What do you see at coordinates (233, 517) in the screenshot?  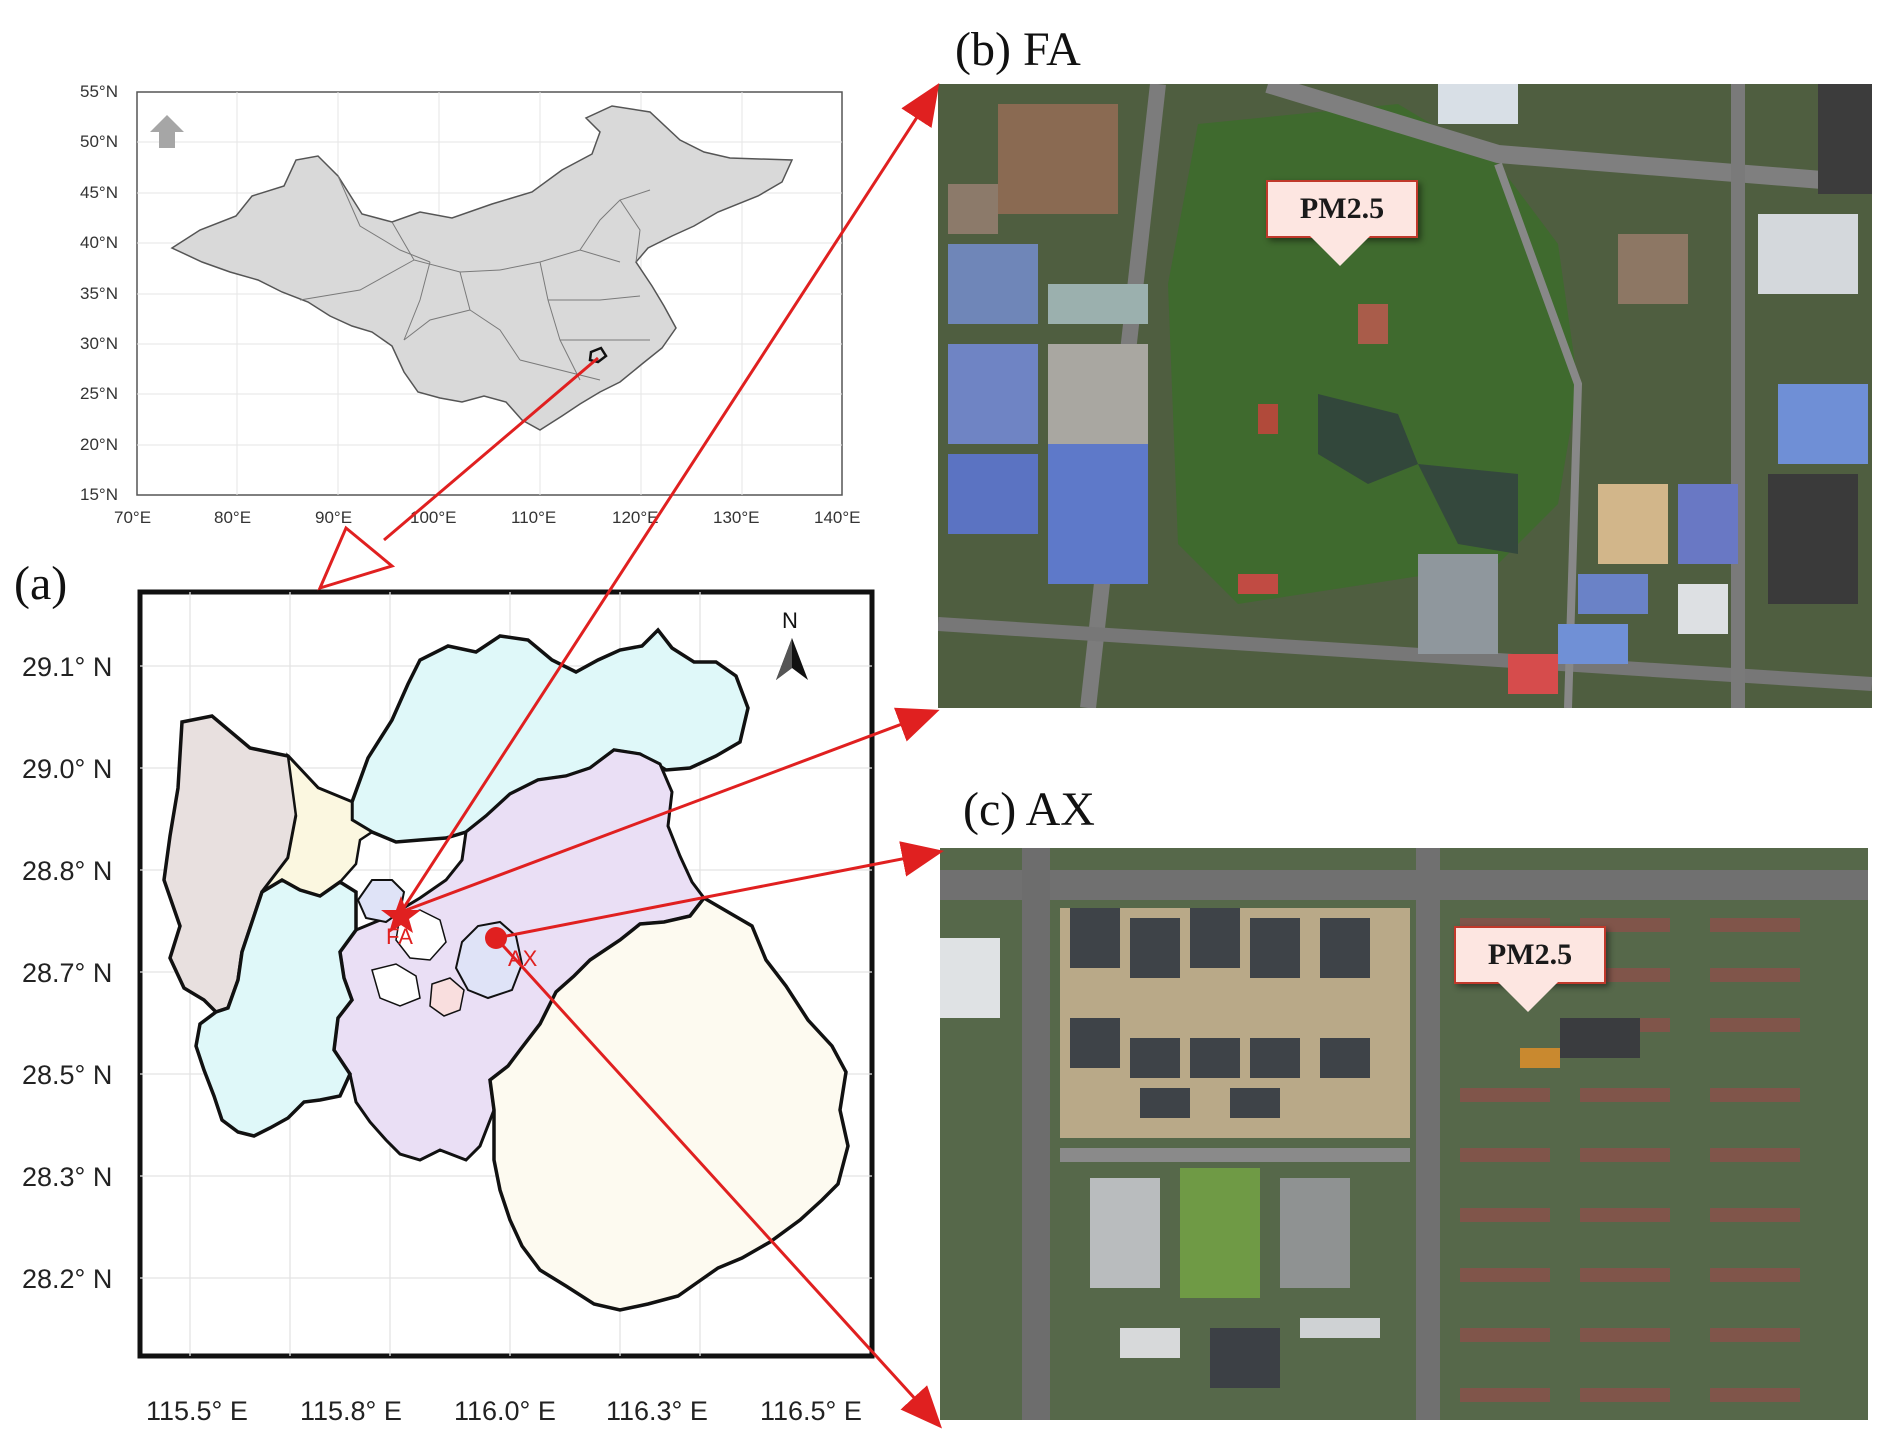 I see `china-lon-tick: 80°E` at bounding box center [233, 517].